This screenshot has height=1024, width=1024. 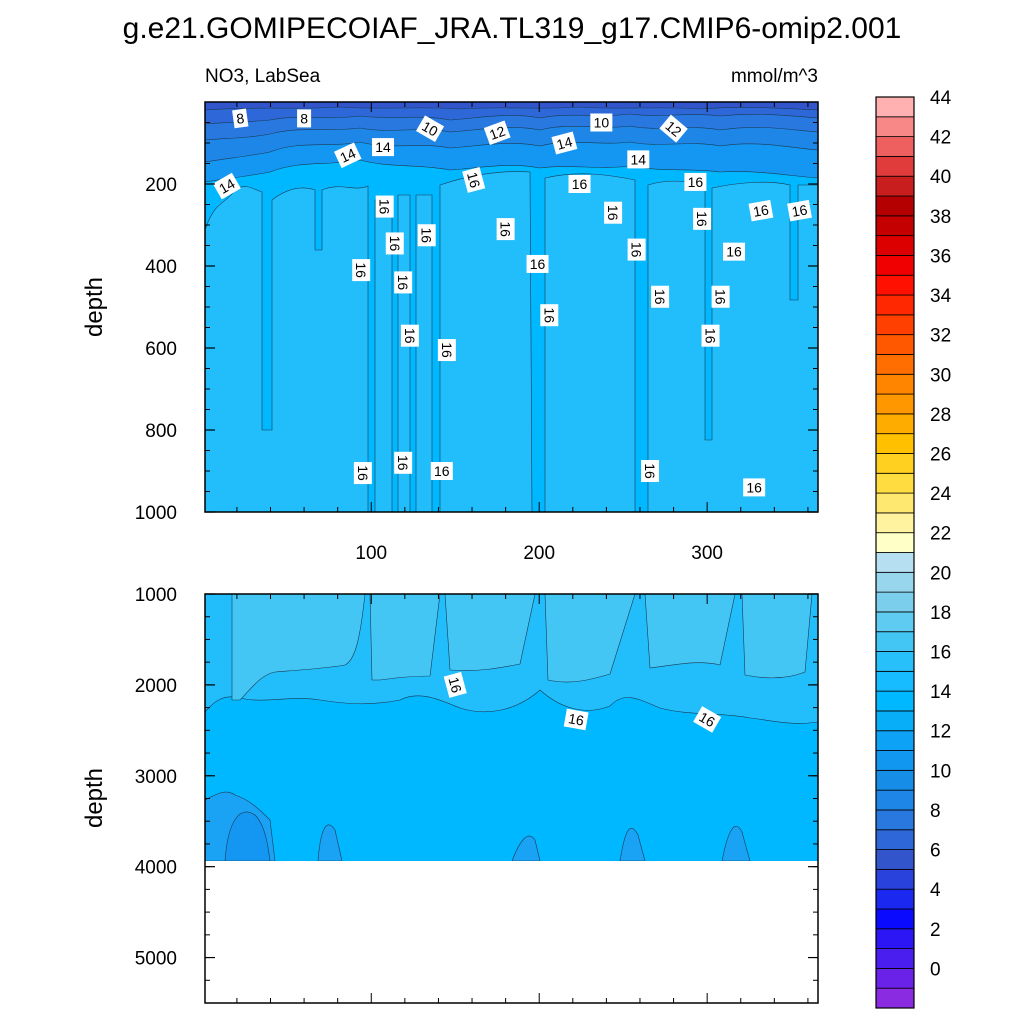 I want to click on lower-ylabel: depth, so click(x=94, y=798).